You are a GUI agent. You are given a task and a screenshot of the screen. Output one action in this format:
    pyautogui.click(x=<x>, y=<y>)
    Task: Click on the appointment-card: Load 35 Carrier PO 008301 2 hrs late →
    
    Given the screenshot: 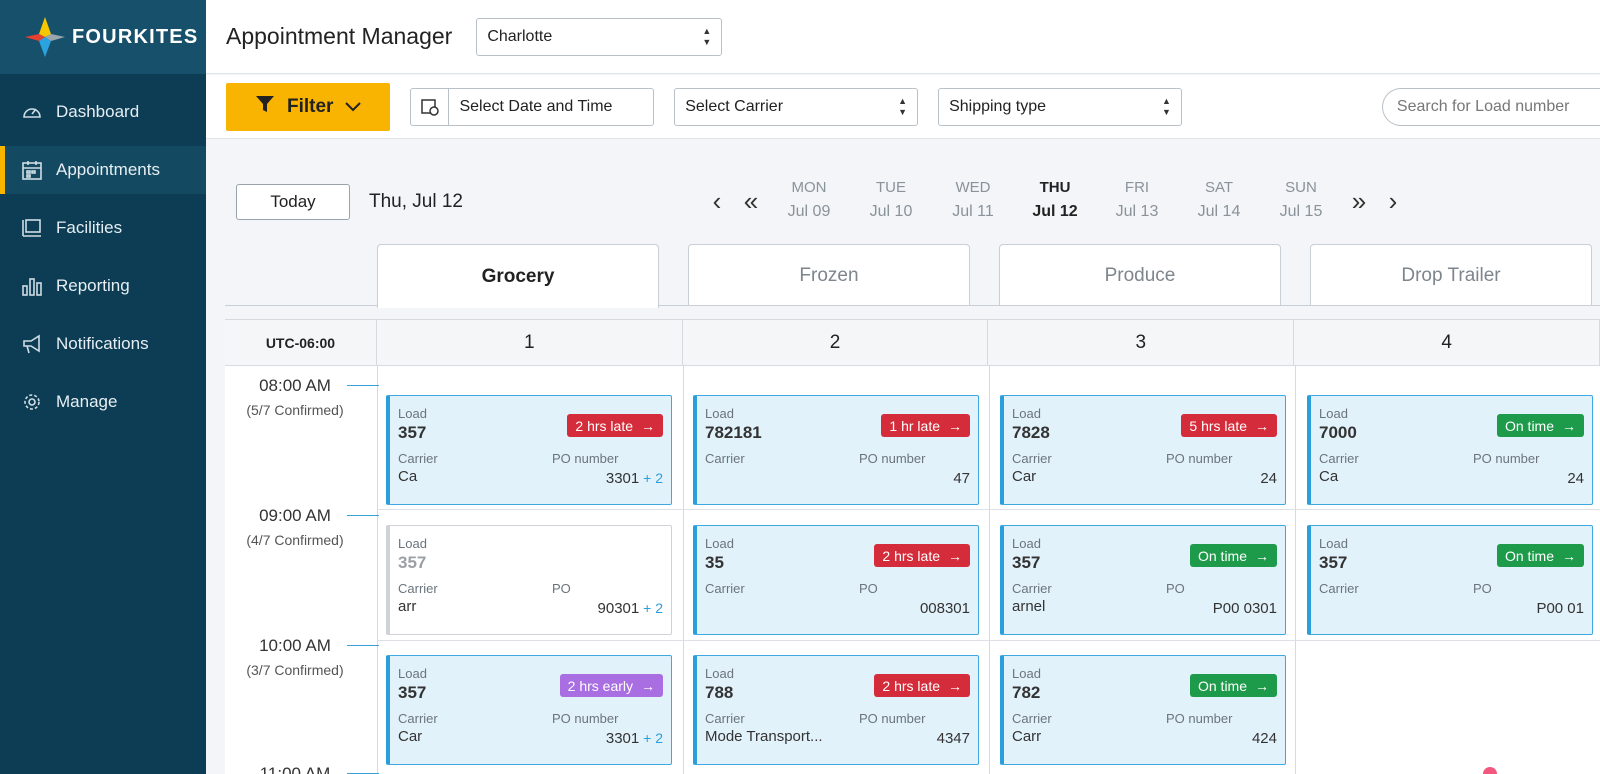 What is the action you would take?
    pyautogui.click(x=836, y=580)
    